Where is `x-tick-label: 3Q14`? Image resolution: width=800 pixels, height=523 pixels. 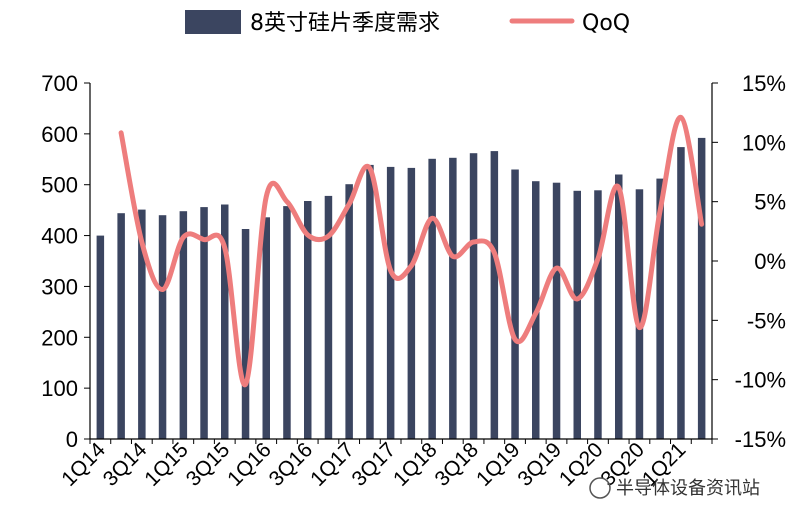
x-tick-label: 3Q14 is located at coordinates (125, 464).